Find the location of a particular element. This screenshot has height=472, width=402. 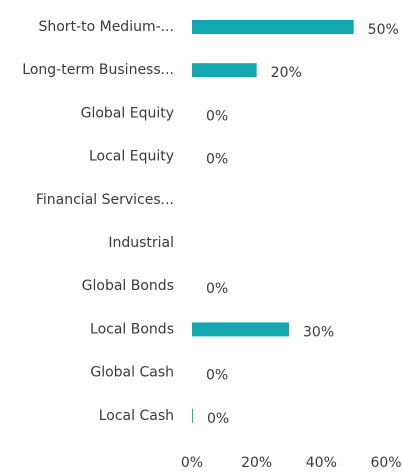

x-tick-label: 60% is located at coordinates (385, 463).